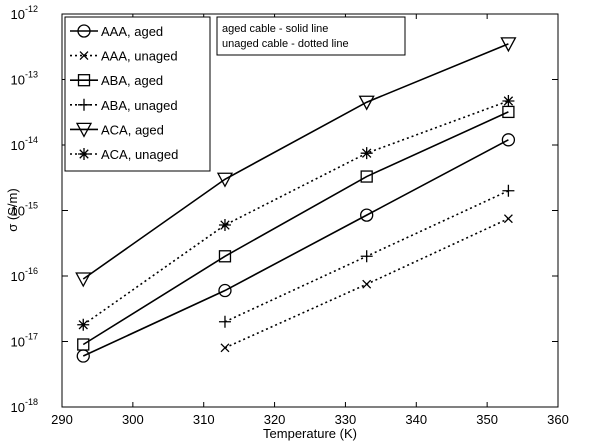  I want to click on legend-label: ABA, aged, so click(132, 80).